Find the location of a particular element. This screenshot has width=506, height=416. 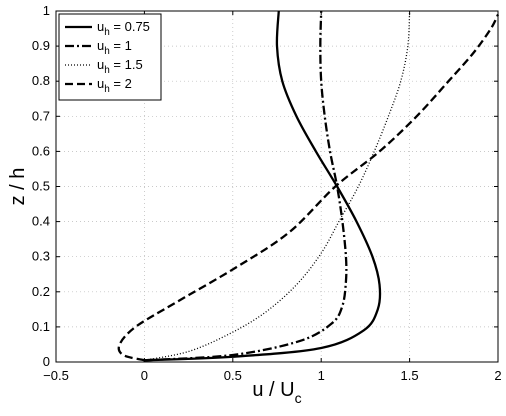

x-axis-label: u / Uc is located at coordinates (276, 392).